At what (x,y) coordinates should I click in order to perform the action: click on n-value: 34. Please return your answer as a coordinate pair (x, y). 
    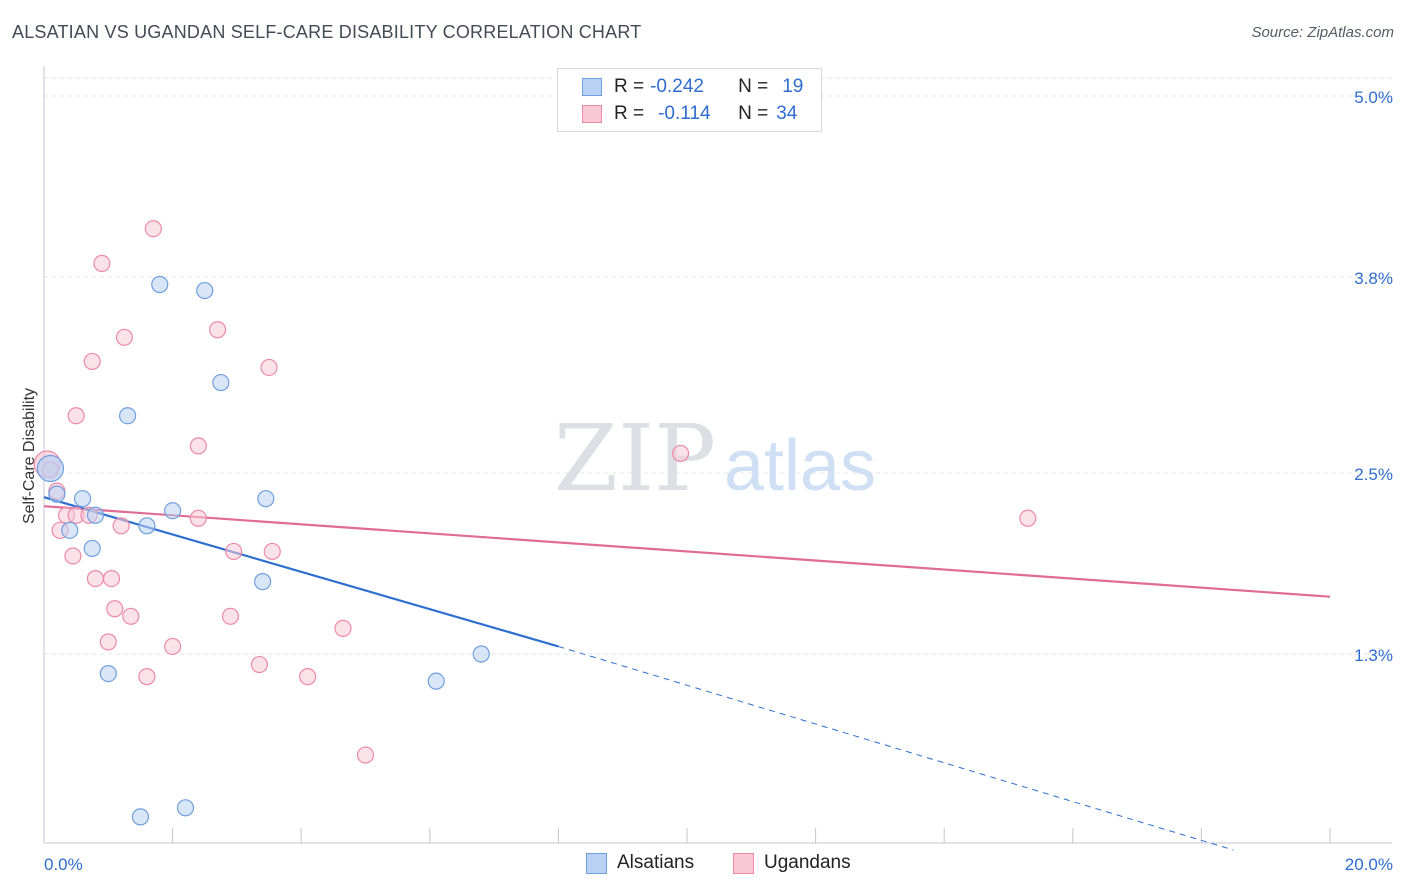
    Looking at the image, I should click on (787, 113).